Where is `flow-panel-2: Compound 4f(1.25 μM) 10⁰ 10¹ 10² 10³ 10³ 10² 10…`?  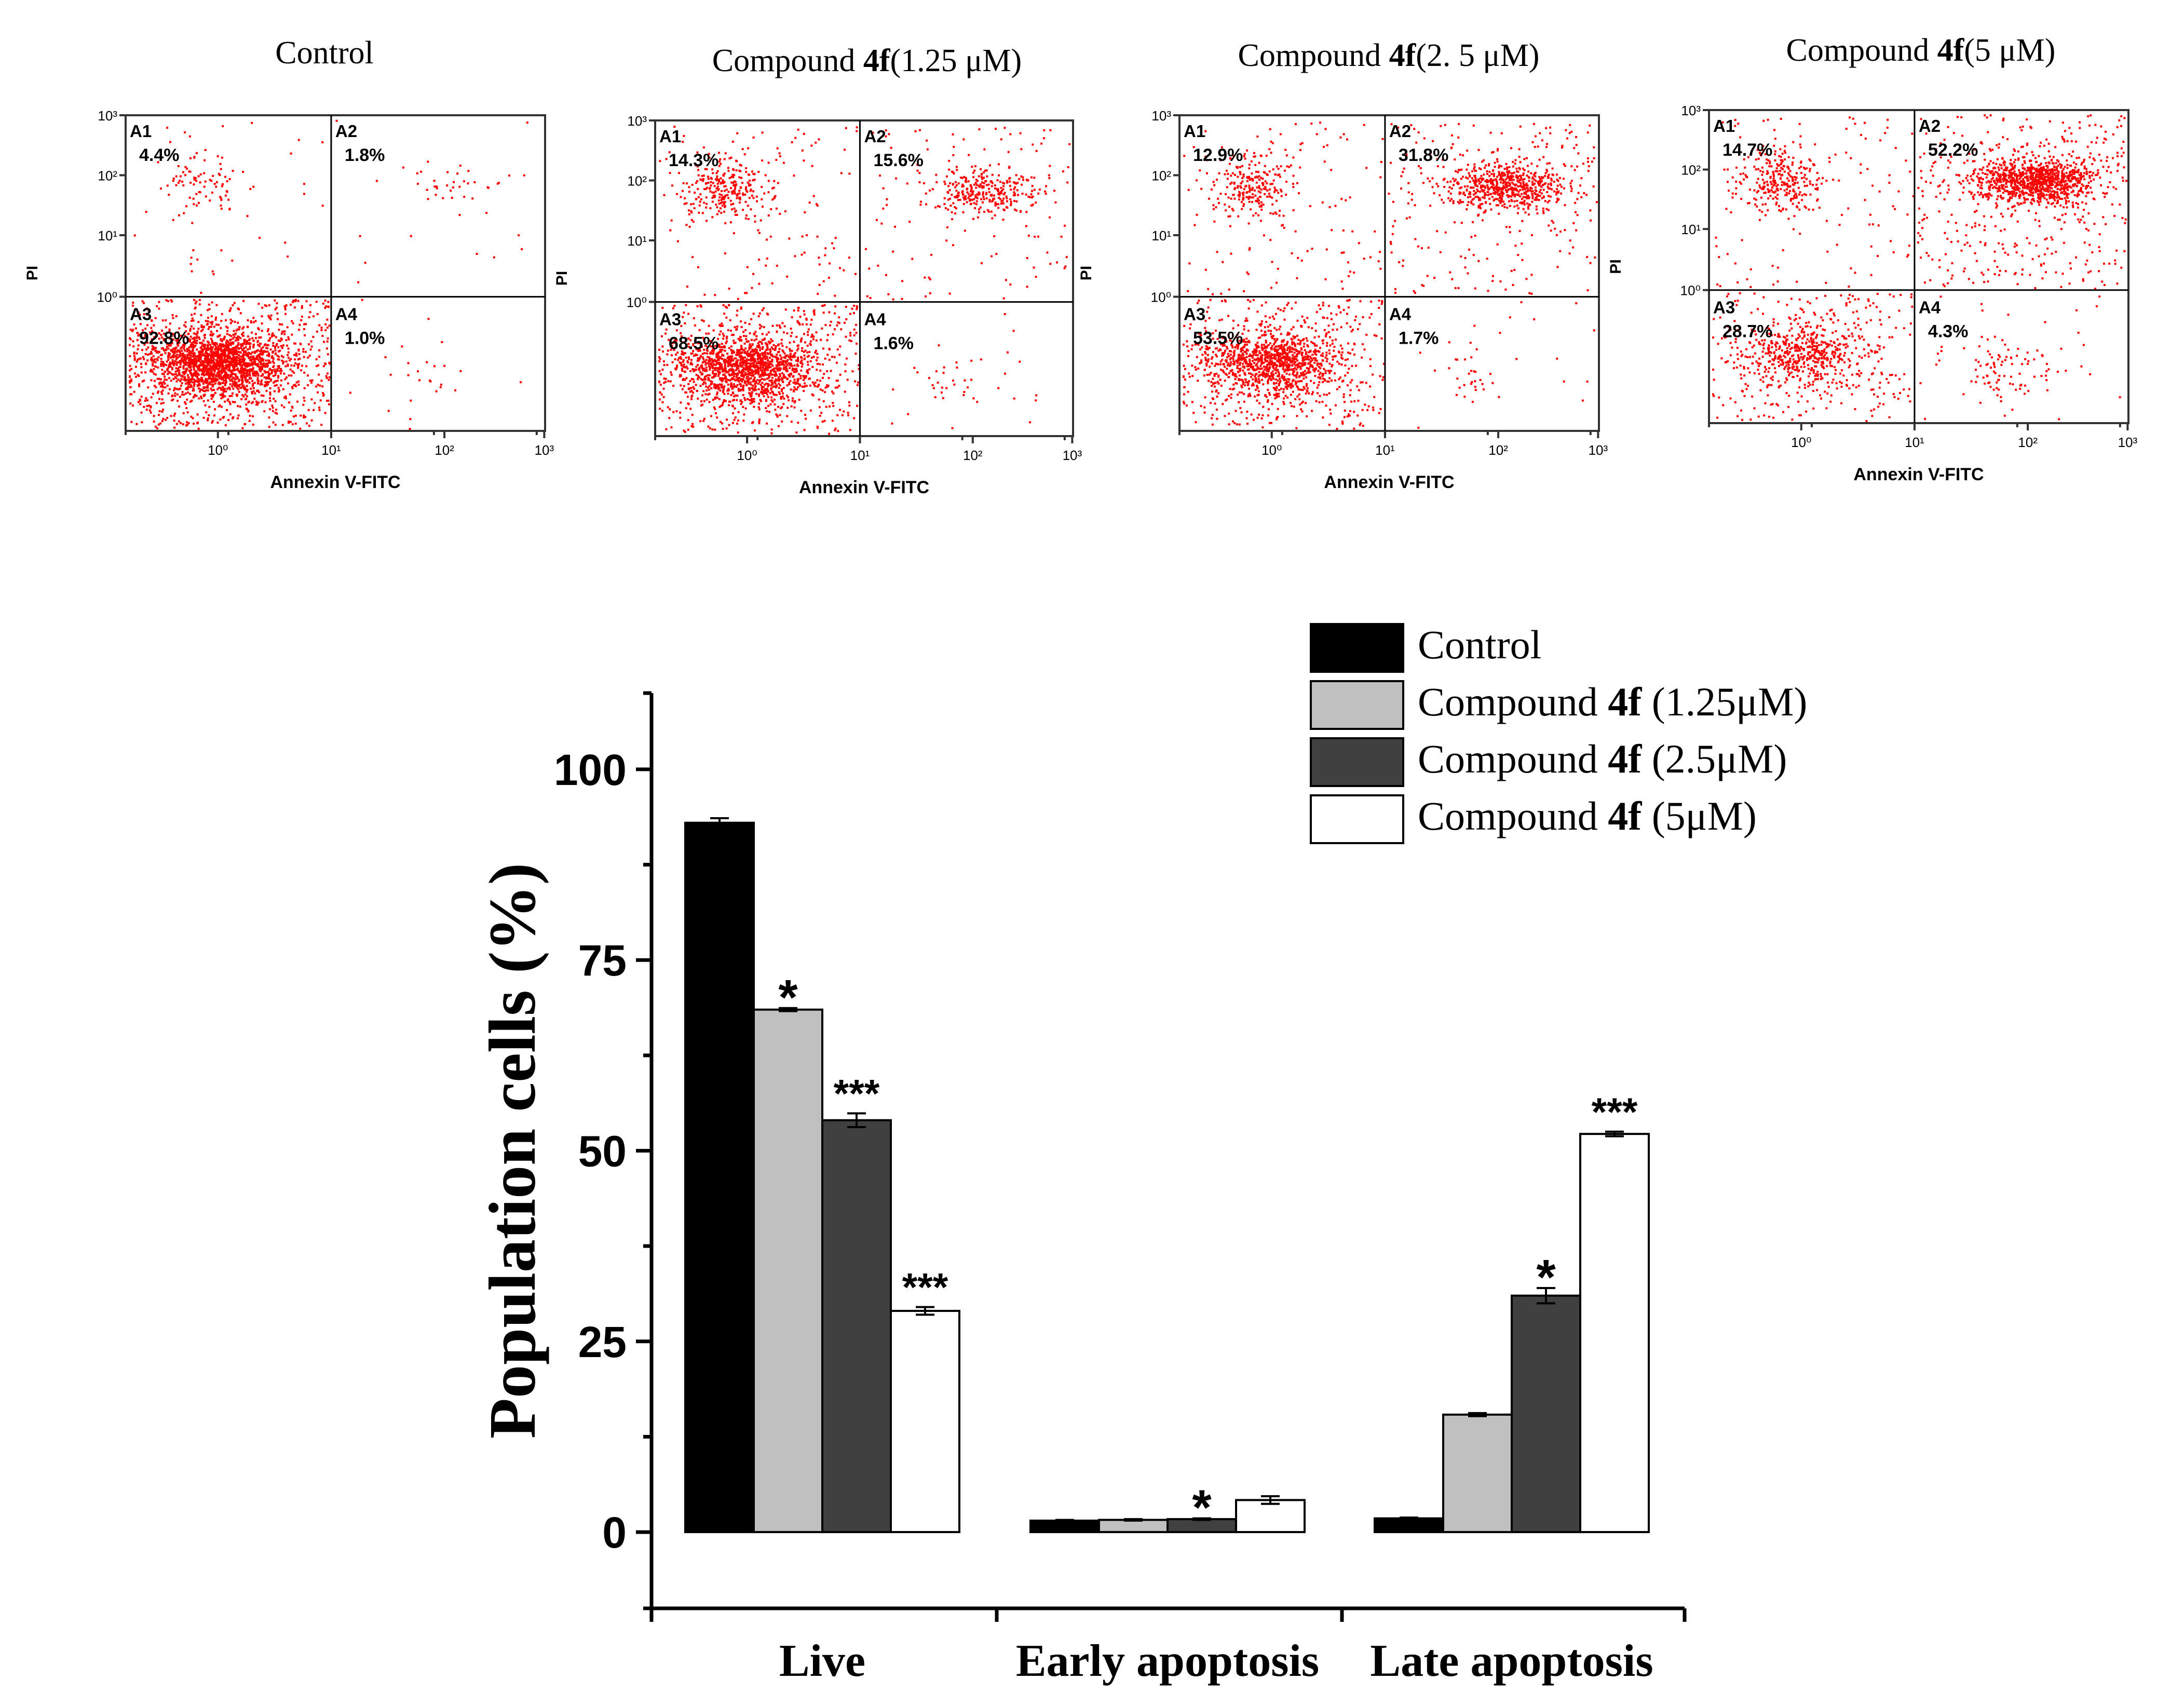 flow-panel-2: Compound 4f(1.25 μM) 10⁰ 10¹ 10² 10³ 10³ 10² 10… is located at coordinates (817, 270).